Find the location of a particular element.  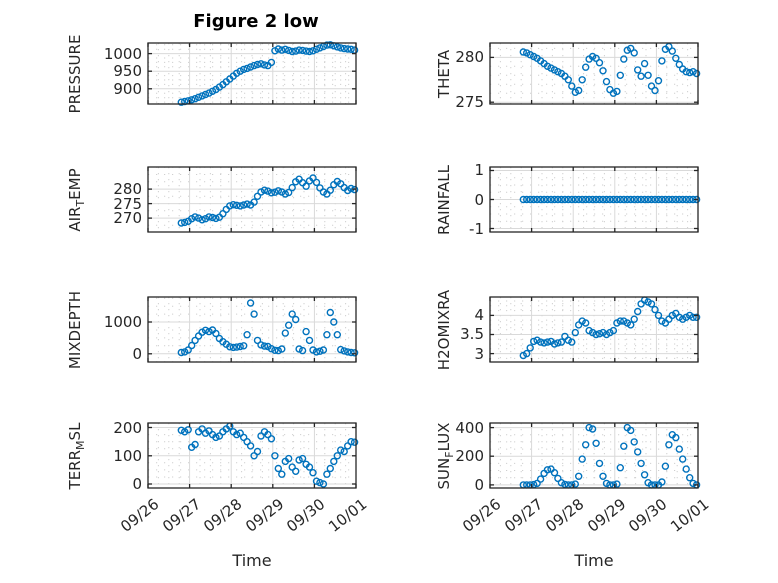

subplot-air-temp is located at coordinates (253, 199).